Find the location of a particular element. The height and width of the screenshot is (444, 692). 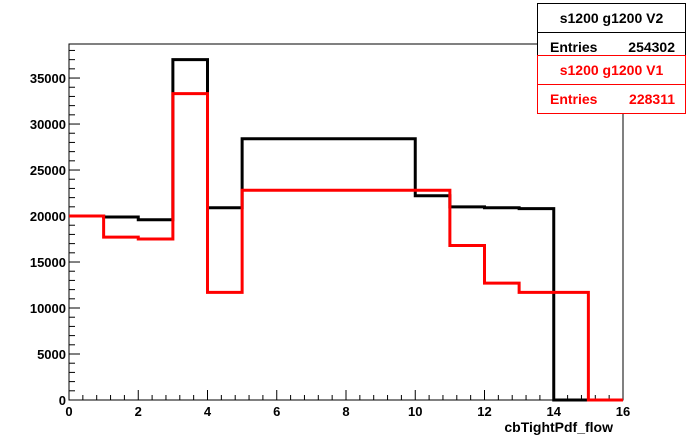

stat-box-v1-title: s1200 g1200 V1 is located at coordinates (611, 70).